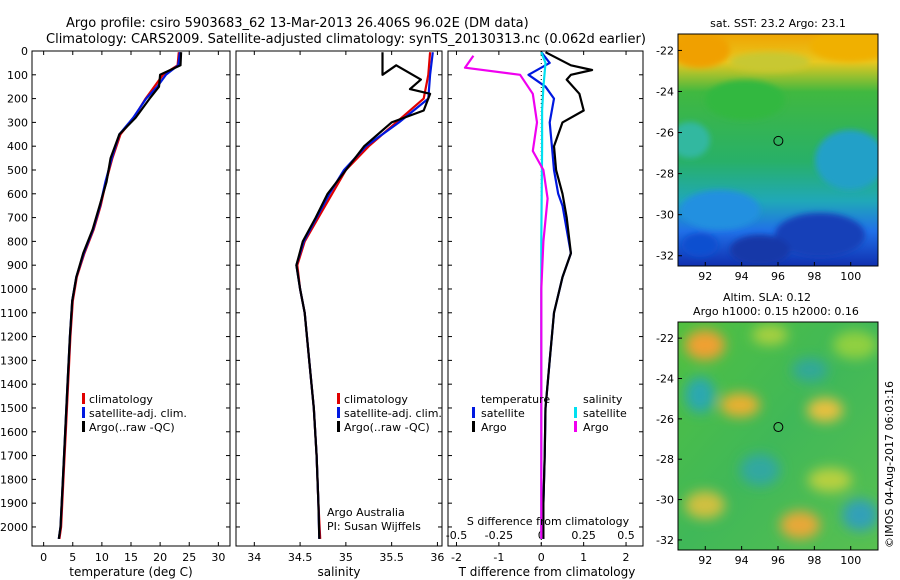 The image size is (900, 580). I want to click on xtick-label: 35, so click(346, 557).